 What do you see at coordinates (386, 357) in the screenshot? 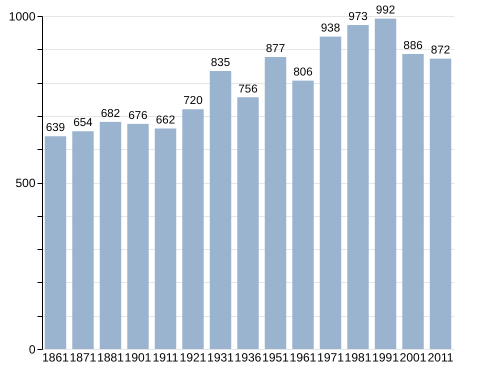
I see `x-tick-label: 1991` at bounding box center [386, 357].